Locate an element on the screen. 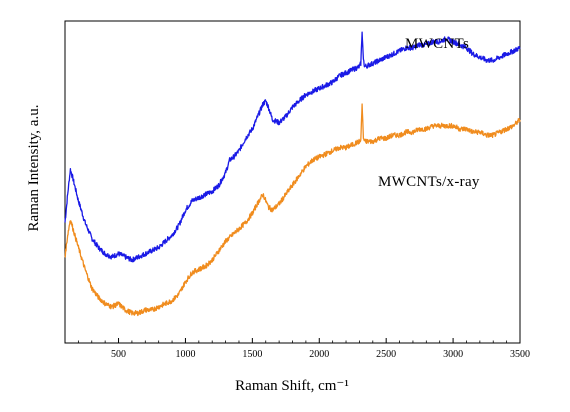 The height and width of the screenshot is (412, 570). x-tick-label-2000: 2000 is located at coordinates (319, 354).